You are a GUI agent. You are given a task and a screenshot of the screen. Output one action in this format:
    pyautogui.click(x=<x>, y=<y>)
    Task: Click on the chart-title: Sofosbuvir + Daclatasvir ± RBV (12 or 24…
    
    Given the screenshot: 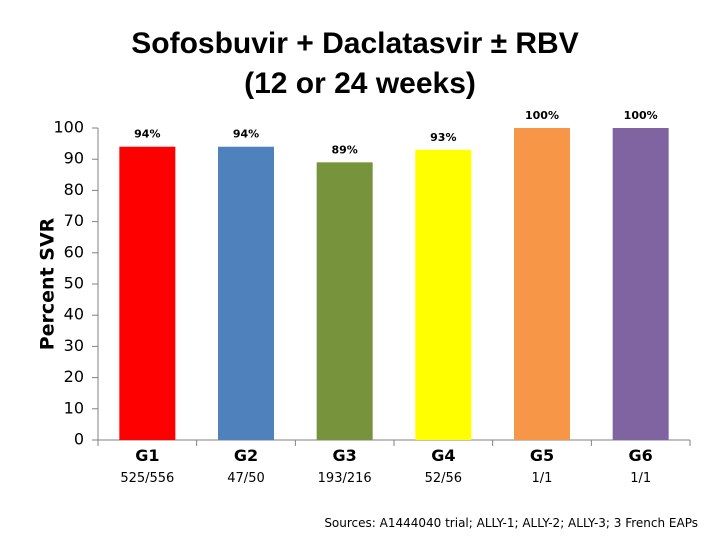 What is the action you would take?
    pyautogui.click(x=360, y=64)
    